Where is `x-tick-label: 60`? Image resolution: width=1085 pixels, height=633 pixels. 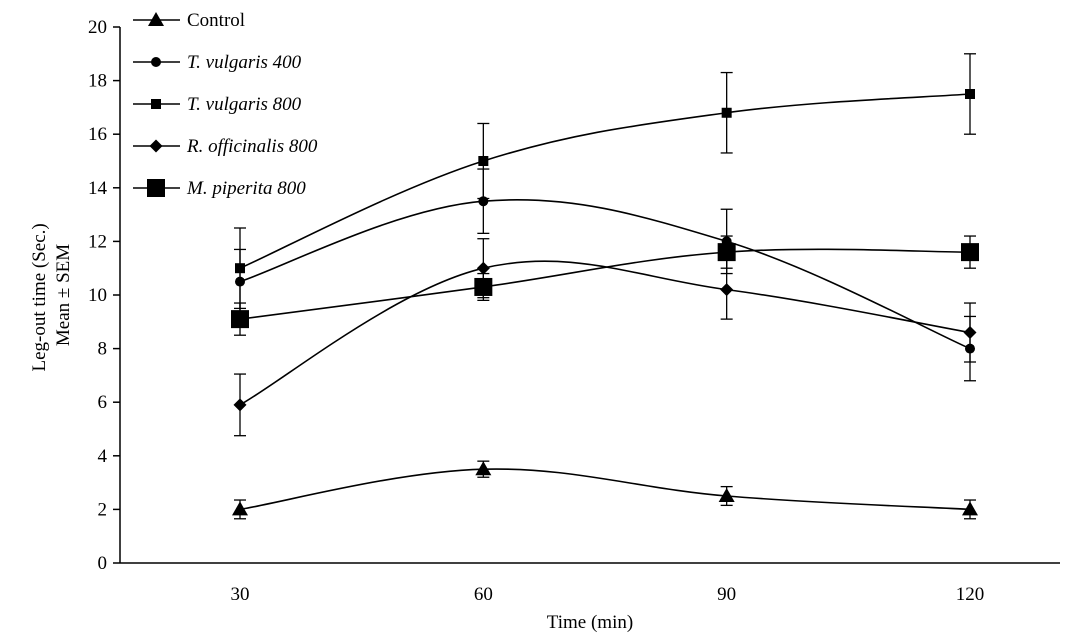
x-tick-label: 60 is located at coordinates (483, 594).